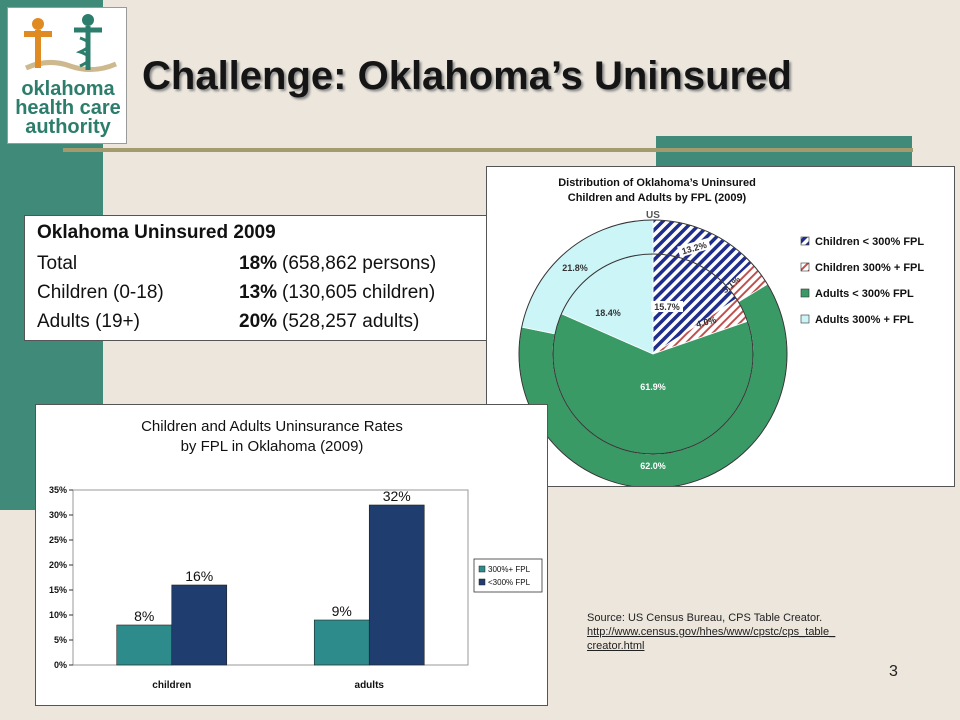  I want to click on page-number: 3, so click(893, 671).